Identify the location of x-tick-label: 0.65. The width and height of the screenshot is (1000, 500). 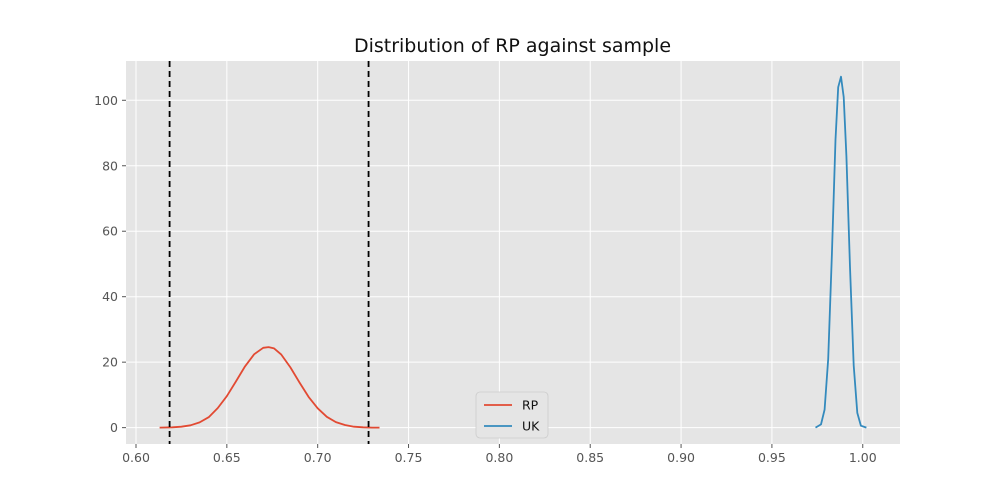
(227, 457).